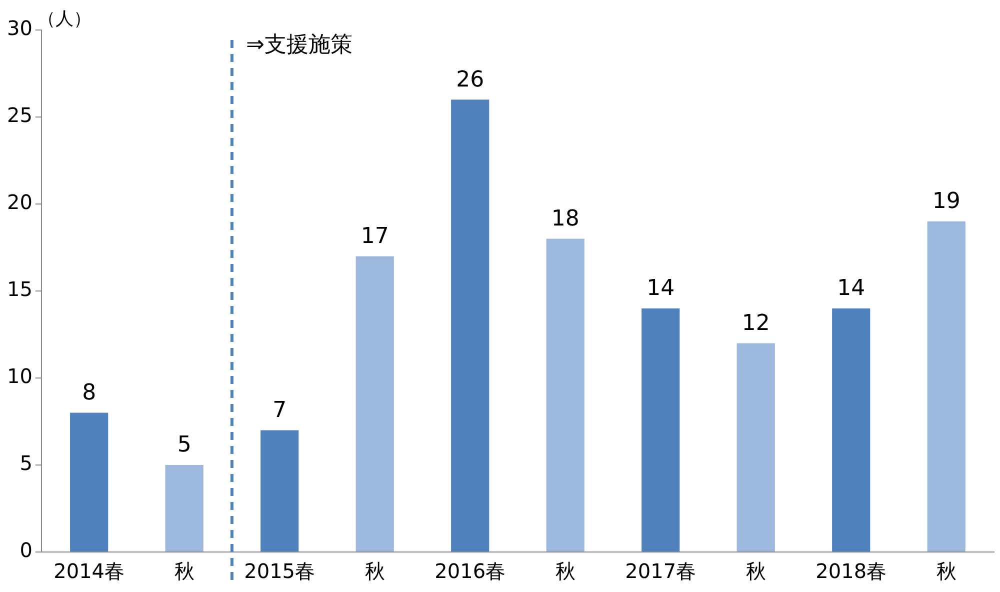 The width and height of the screenshot is (1000, 592). What do you see at coordinates (470, 571) in the screenshot?
I see `x-tick-label: 2016春` at bounding box center [470, 571].